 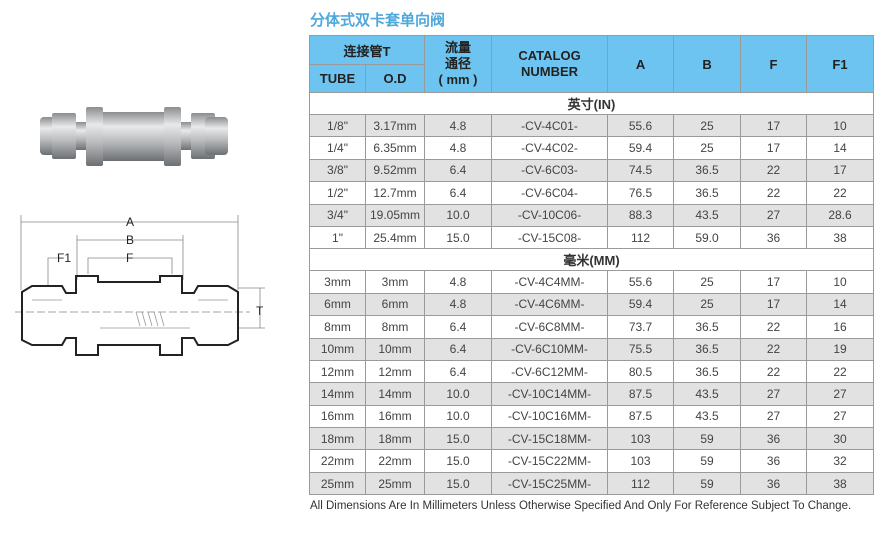 I want to click on cell-b: 59.0, so click(x=707, y=237).